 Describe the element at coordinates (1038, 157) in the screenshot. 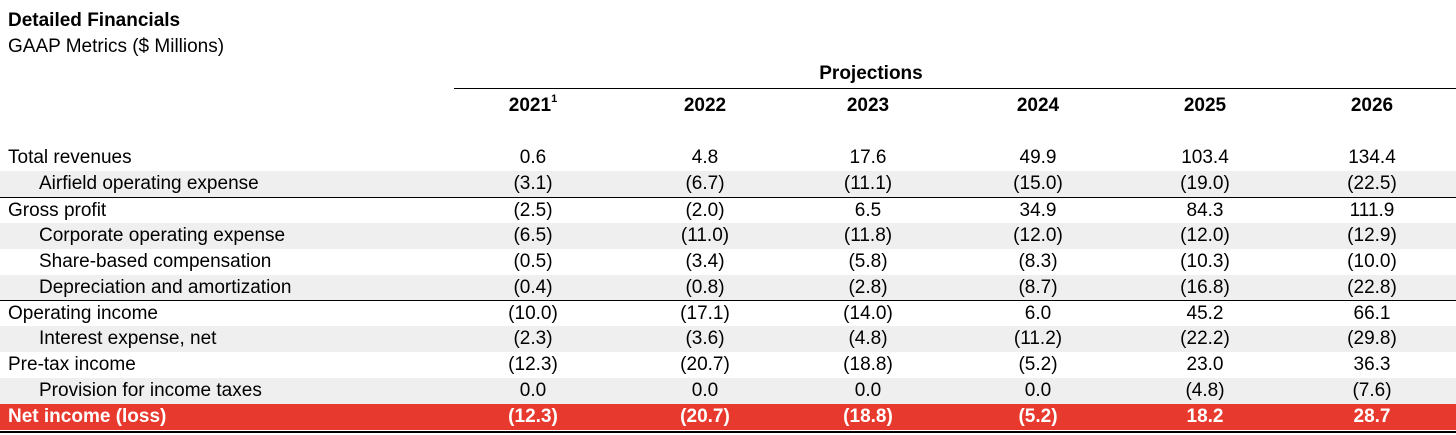

I see `table-cell: 49.9` at that location.